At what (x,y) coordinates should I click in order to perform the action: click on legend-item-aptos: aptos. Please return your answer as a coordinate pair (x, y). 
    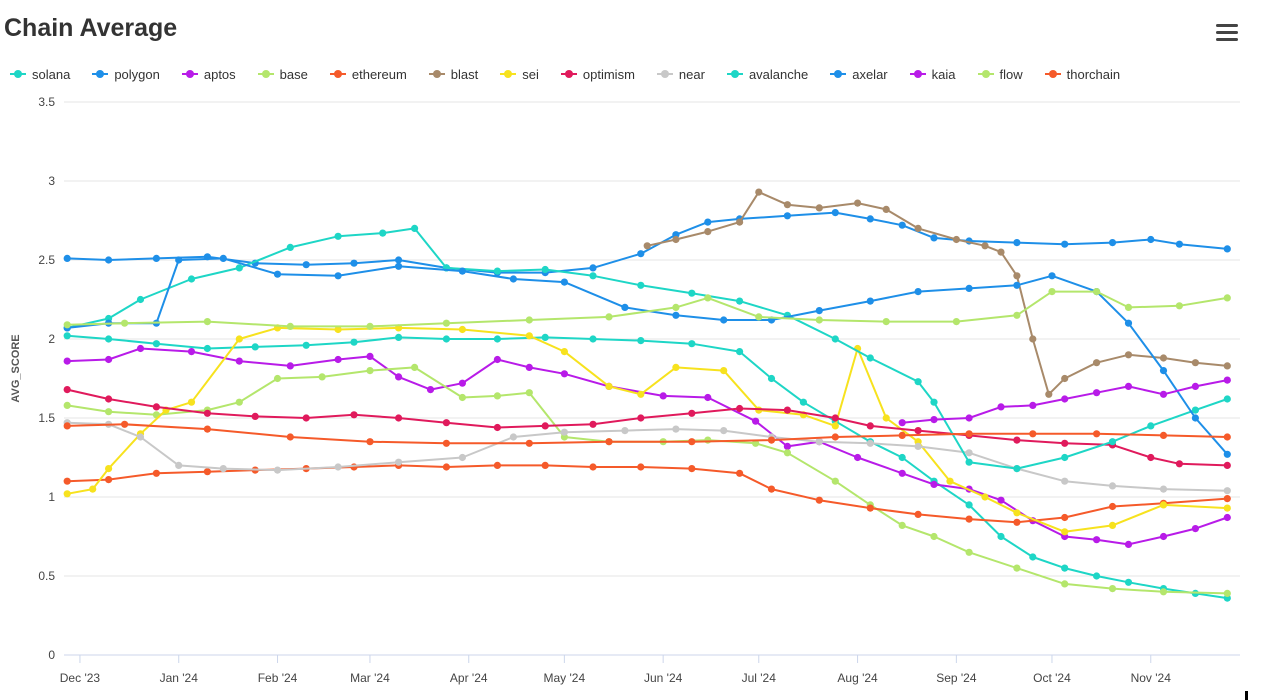
    Looking at the image, I should click on (208, 74).